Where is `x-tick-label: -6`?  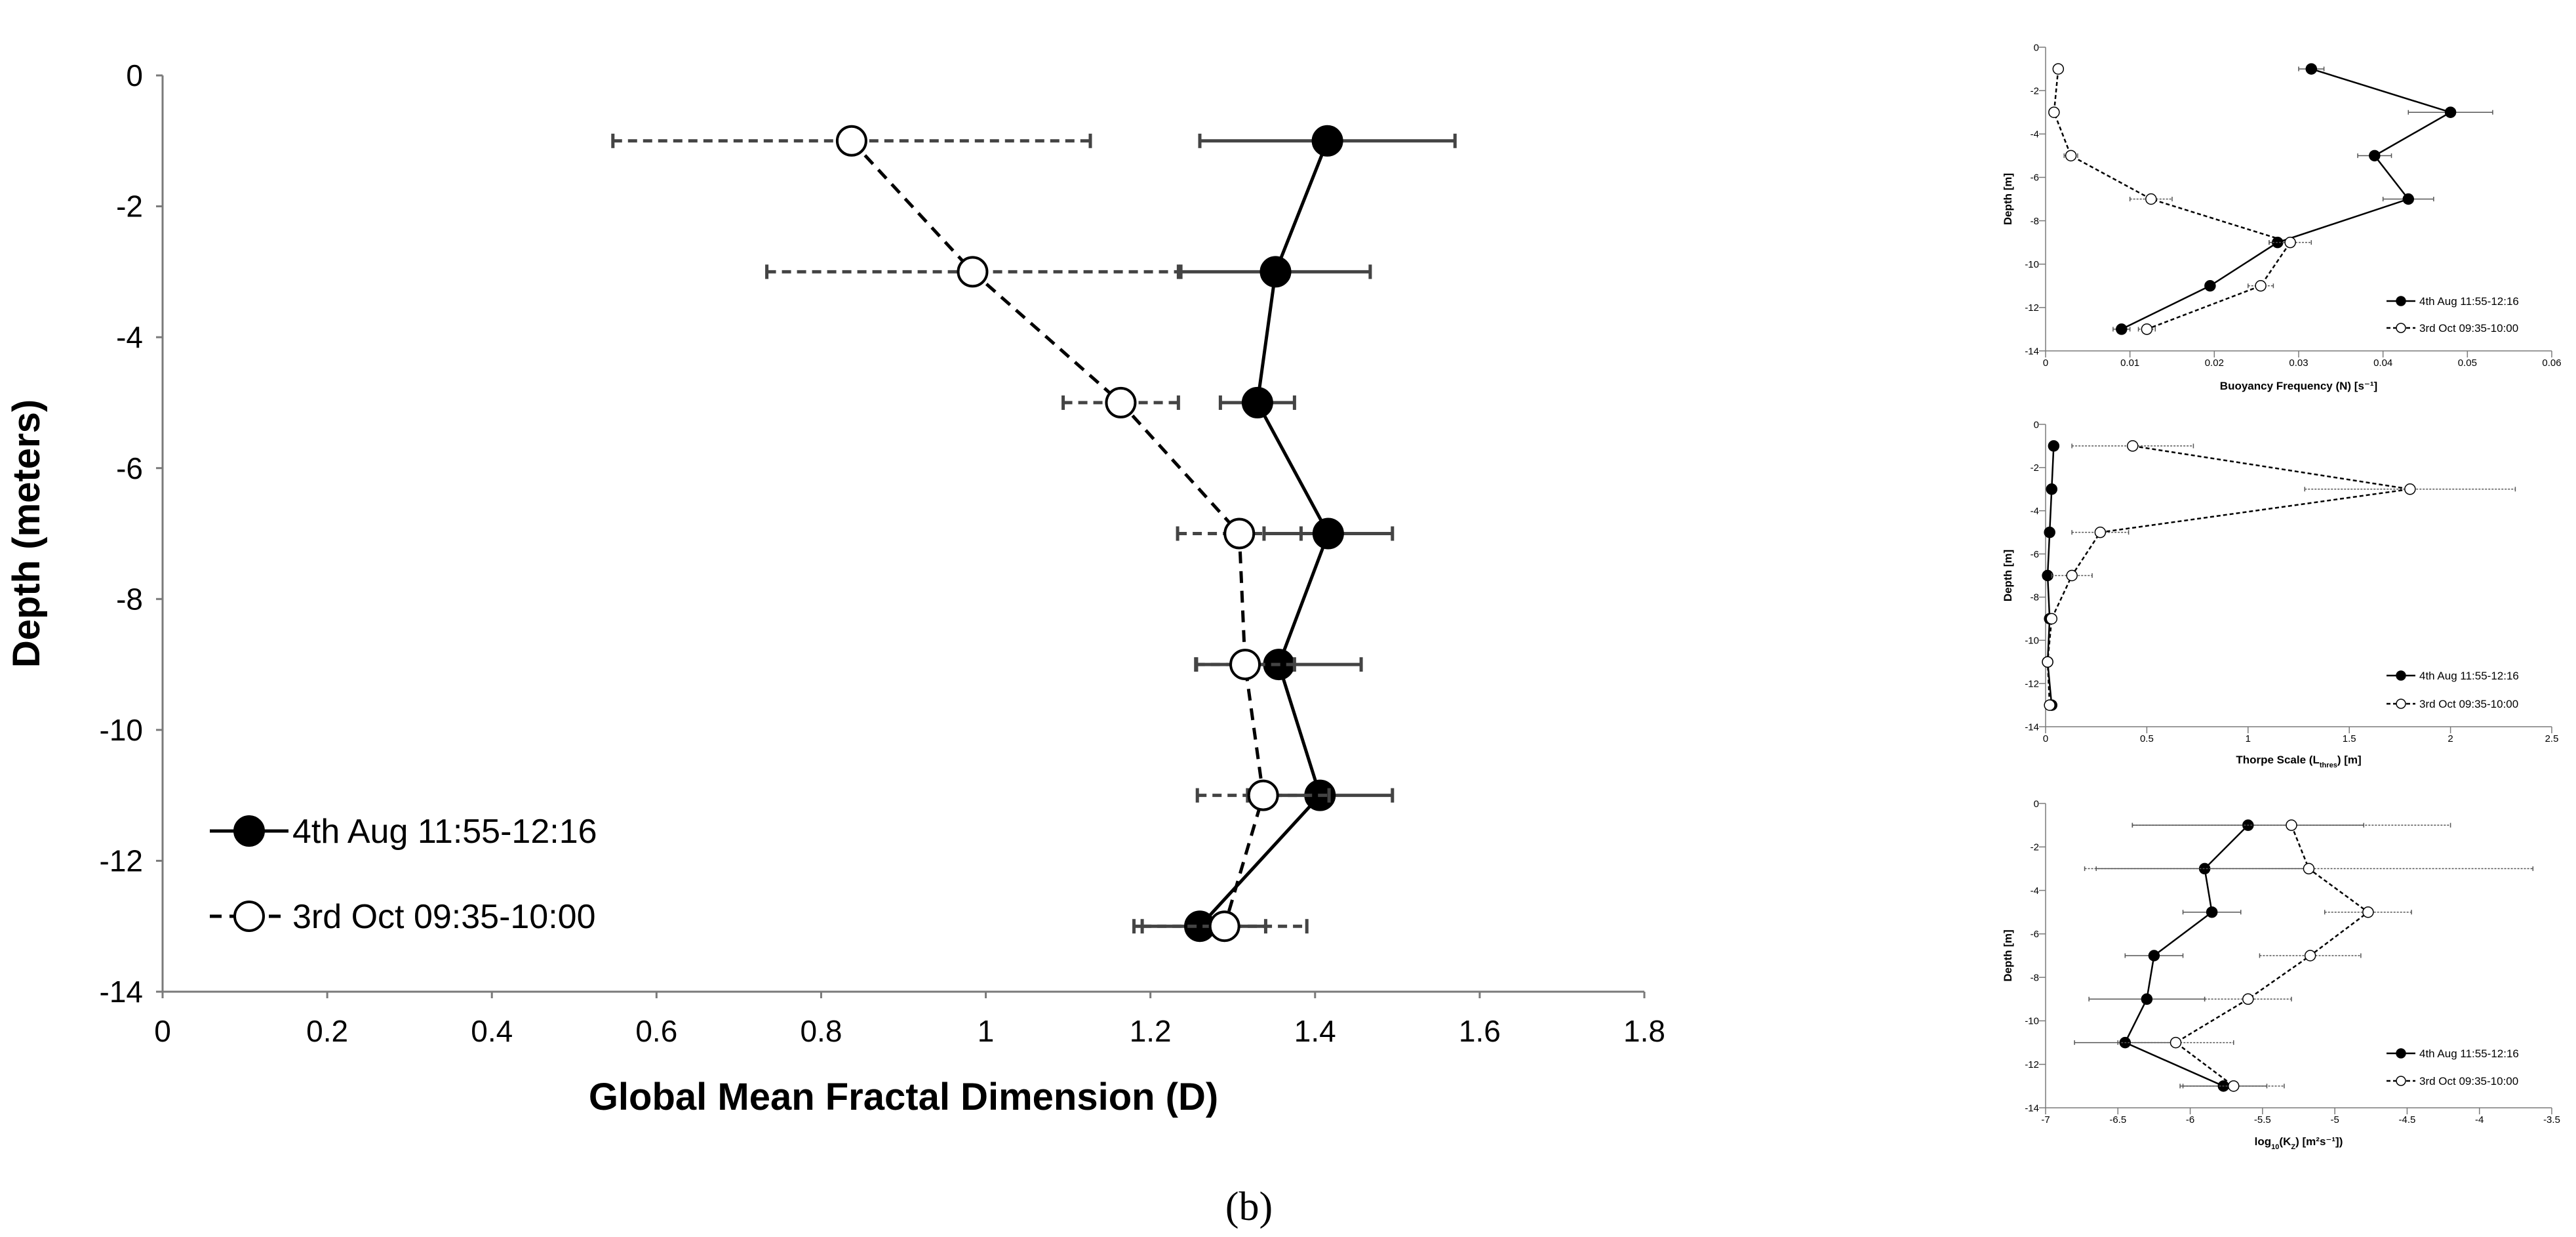
x-tick-label: -6 is located at coordinates (2190, 1119).